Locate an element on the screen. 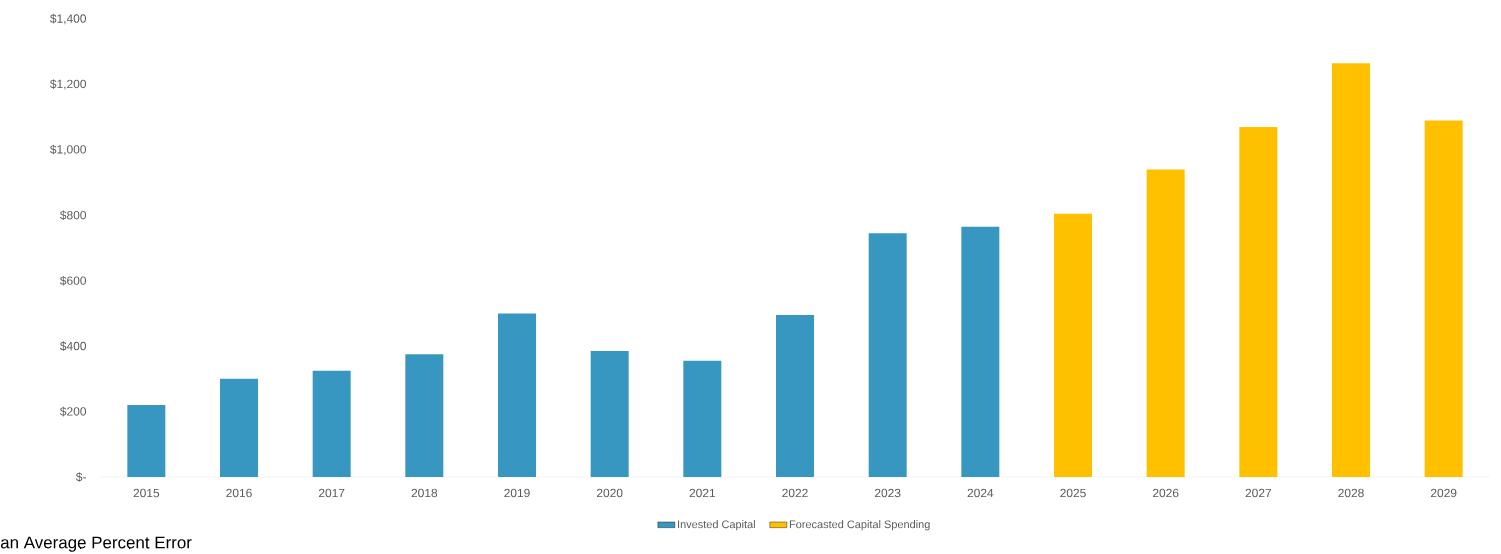  x-tick-label: 2026 is located at coordinates (1165, 493).